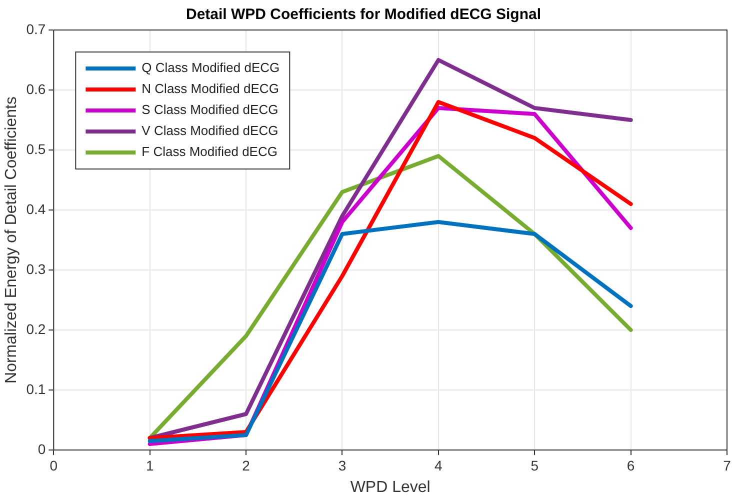 The image size is (739, 497). What do you see at coordinates (36, 268) in the screenshot?
I see `y-tick-label: 0.3` at bounding box center [36, 268].